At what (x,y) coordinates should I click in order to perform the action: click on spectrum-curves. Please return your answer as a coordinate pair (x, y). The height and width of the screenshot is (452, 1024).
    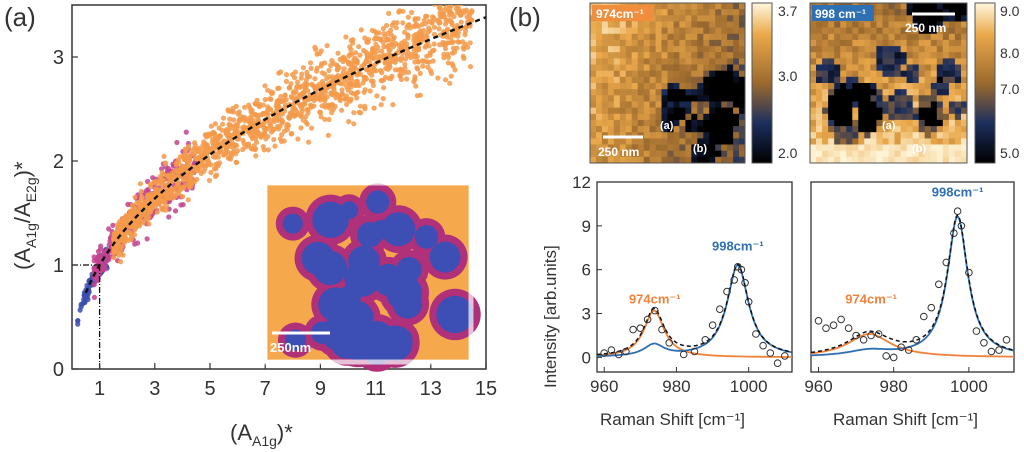
    Looking at the image, I should click on (912, 284).